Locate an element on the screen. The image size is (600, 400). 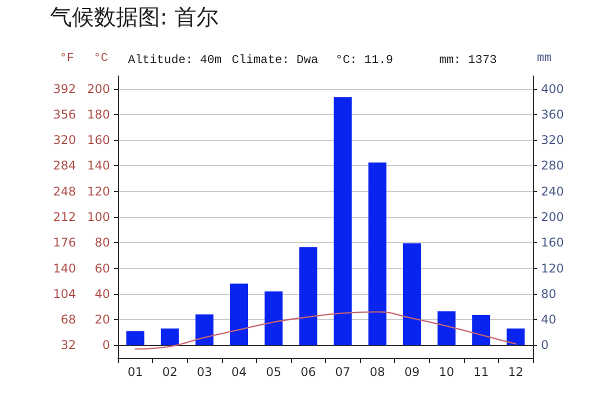
x-tick-label: 05 is located at coordinates (274, 372).